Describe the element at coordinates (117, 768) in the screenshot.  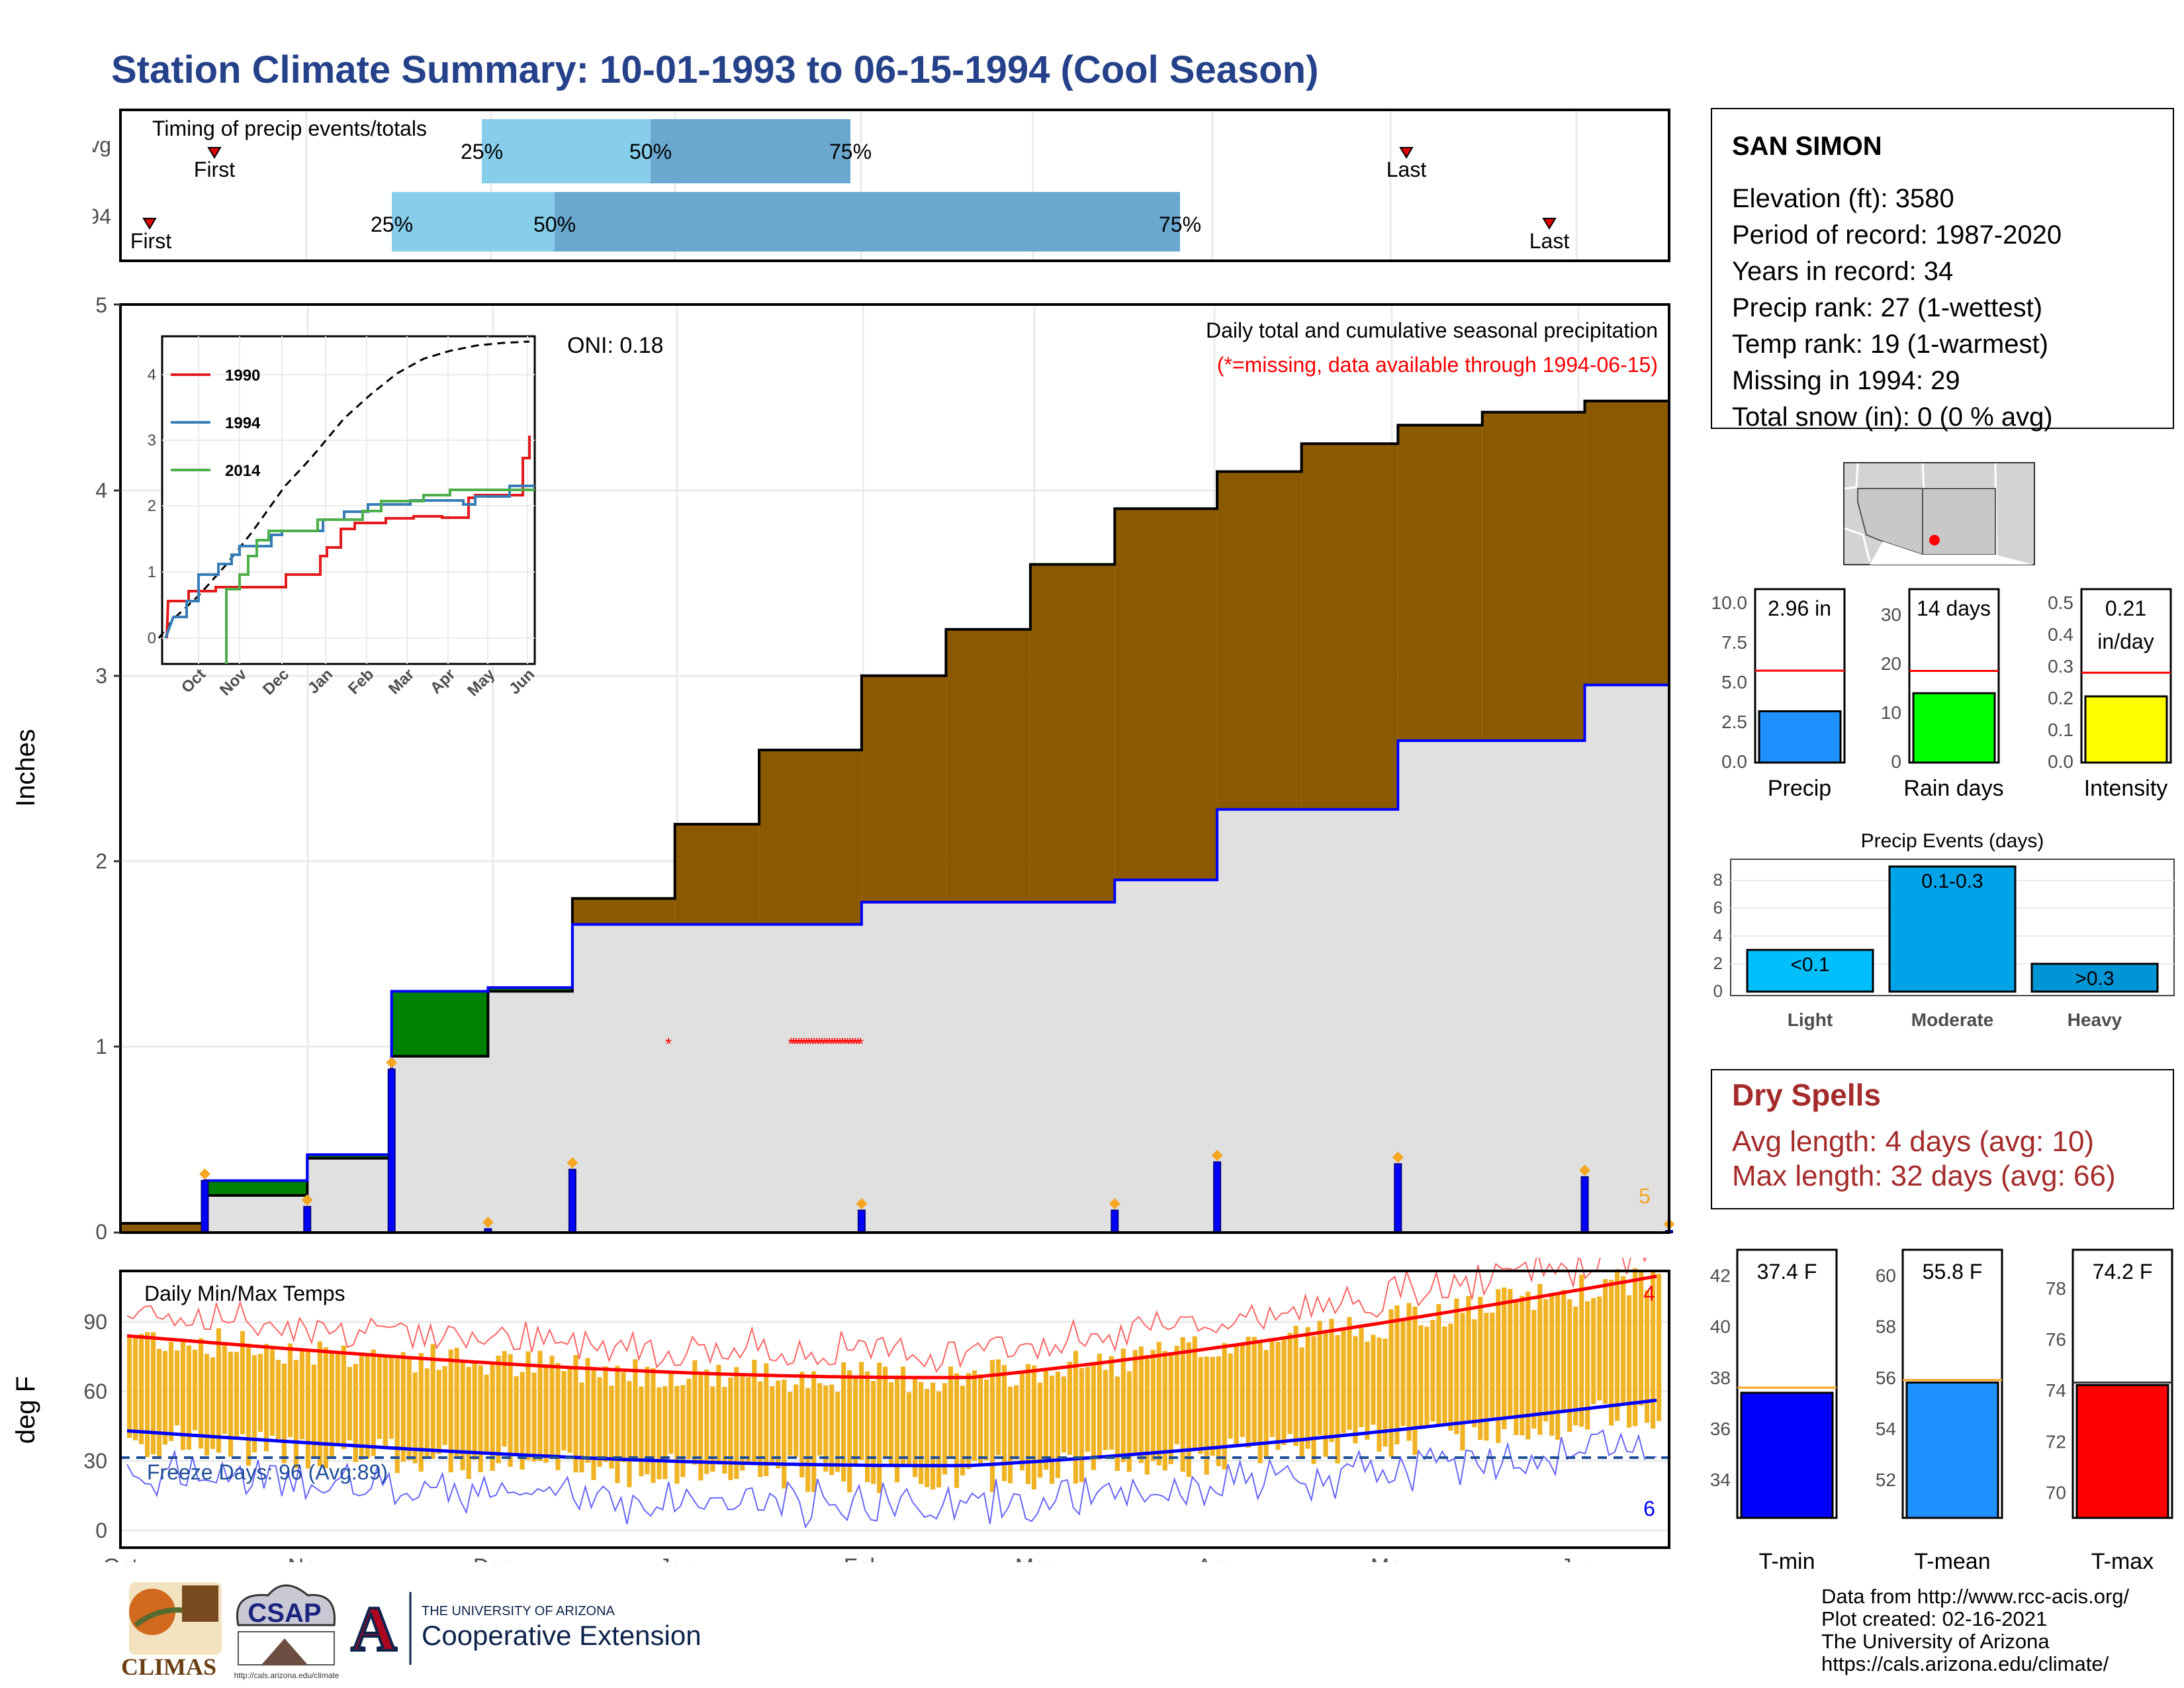
I see `precip-ytick-marks` at that location.